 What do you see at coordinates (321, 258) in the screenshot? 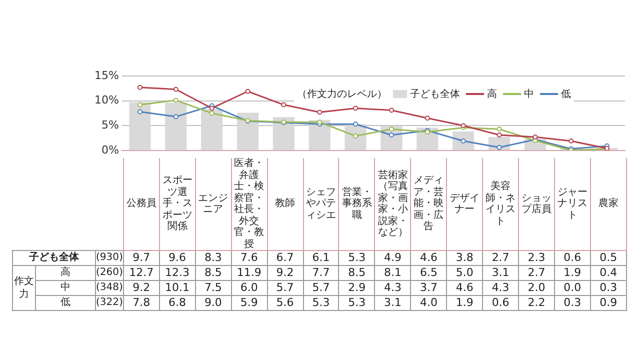
I see `data-label: 6.1` at bounding box center [321, 258].